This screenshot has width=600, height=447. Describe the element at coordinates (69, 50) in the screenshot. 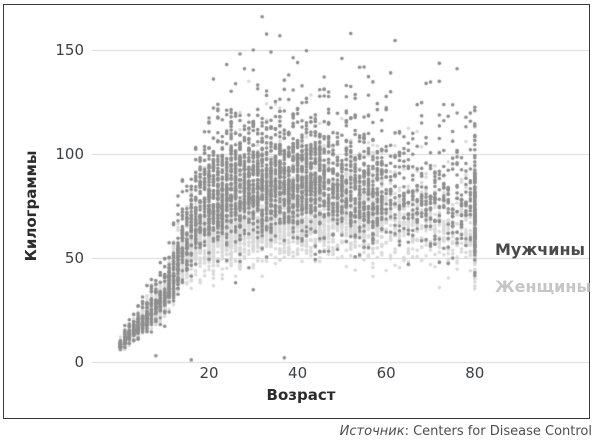

I see `y-tick-label: 150` at that location.